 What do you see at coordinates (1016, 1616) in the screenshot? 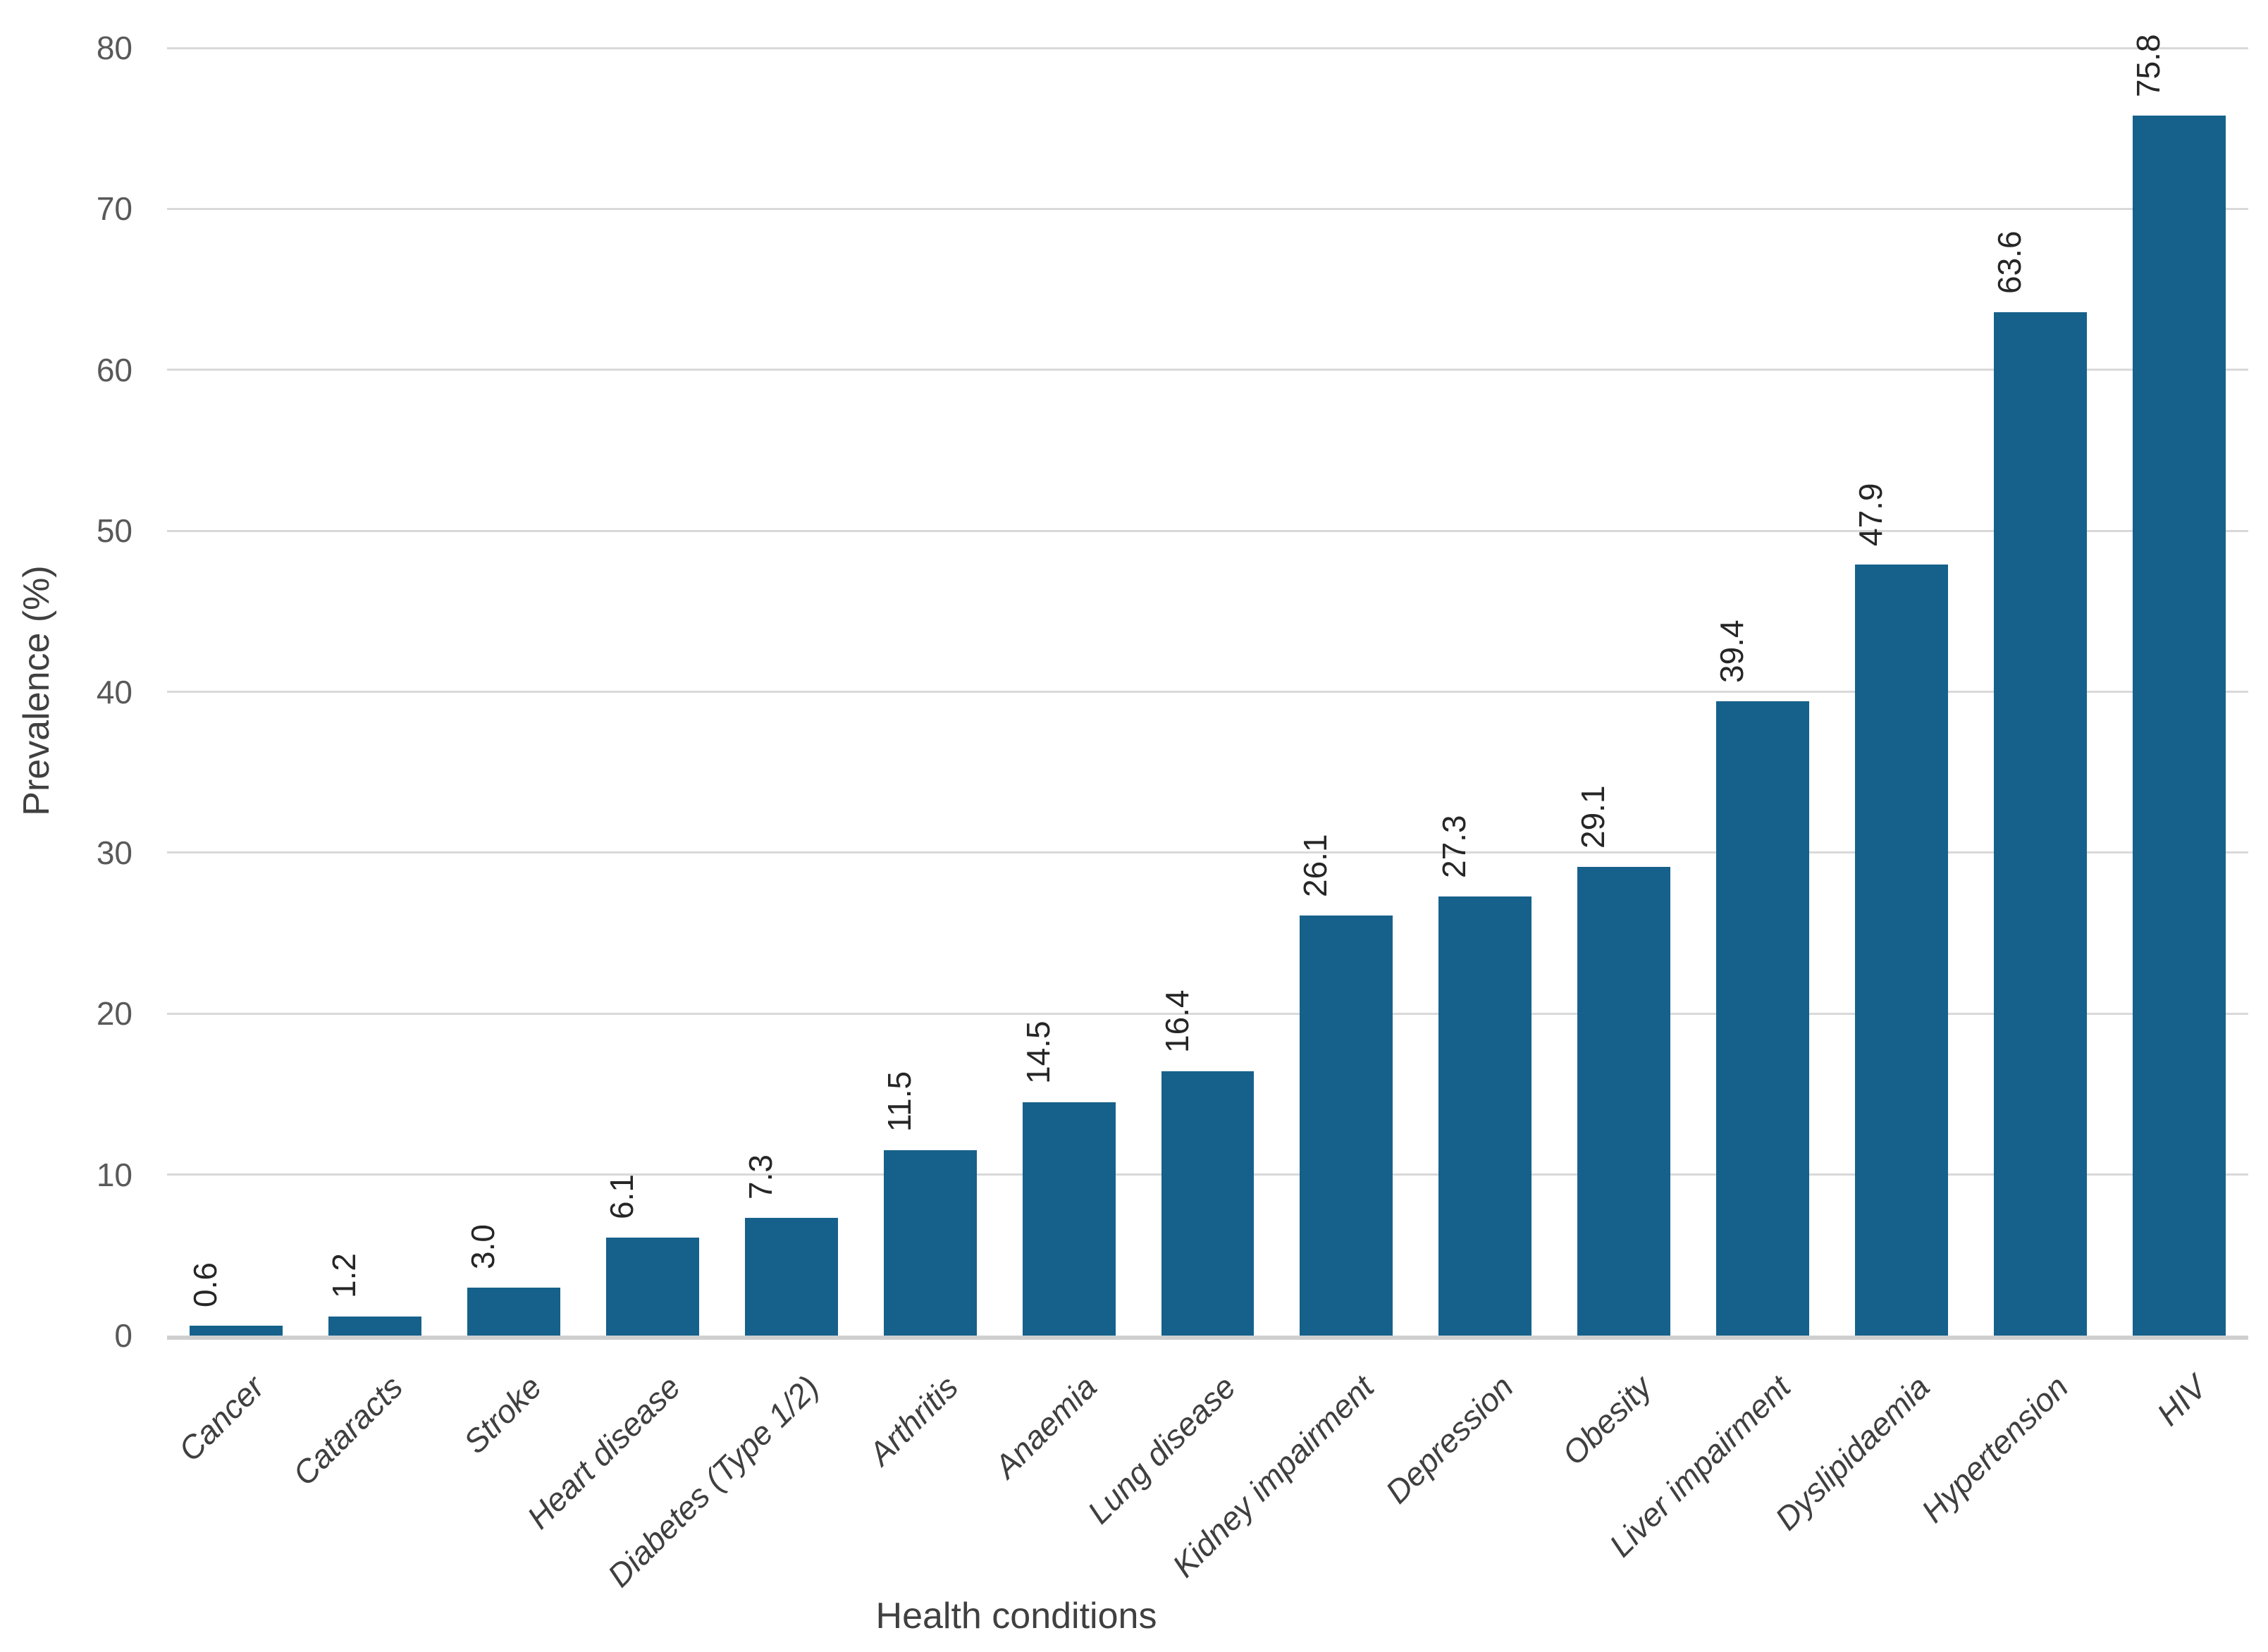
I see `x-axis-title: Health conditions` at bounding box center [1016, 1616].